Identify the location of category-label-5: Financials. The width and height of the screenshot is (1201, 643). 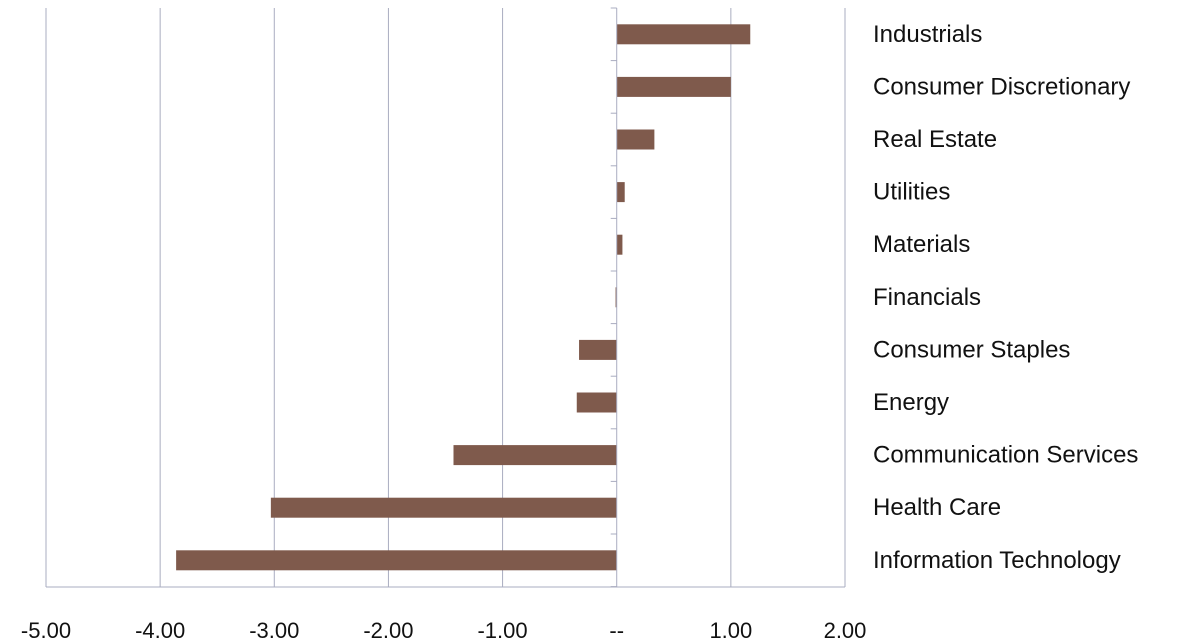
(927, 297).